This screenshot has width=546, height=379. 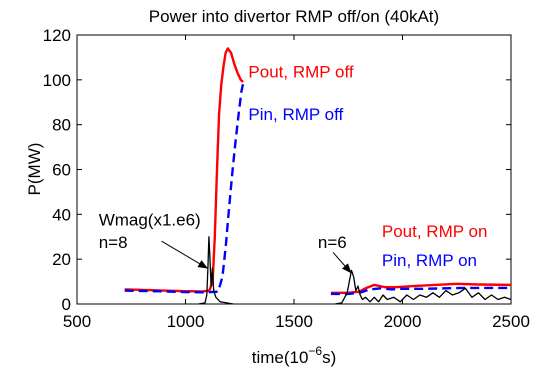 What do you see at coordinates (61, 170) in the screenshot?
I see `y-tick-label: 60` at bounding box center [61, 170].